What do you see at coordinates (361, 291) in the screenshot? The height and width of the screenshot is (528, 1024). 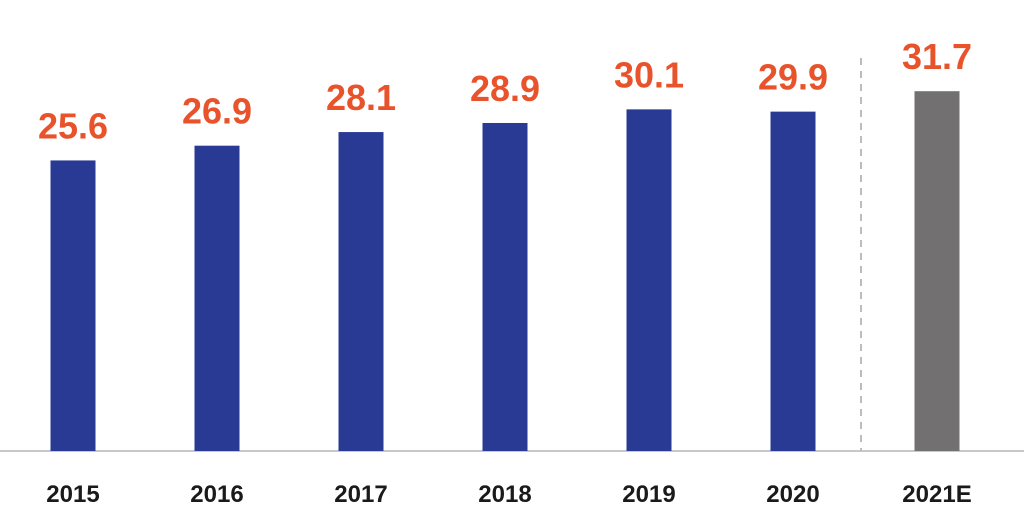 I see `bar-2017` at bounding box center [361, 291].